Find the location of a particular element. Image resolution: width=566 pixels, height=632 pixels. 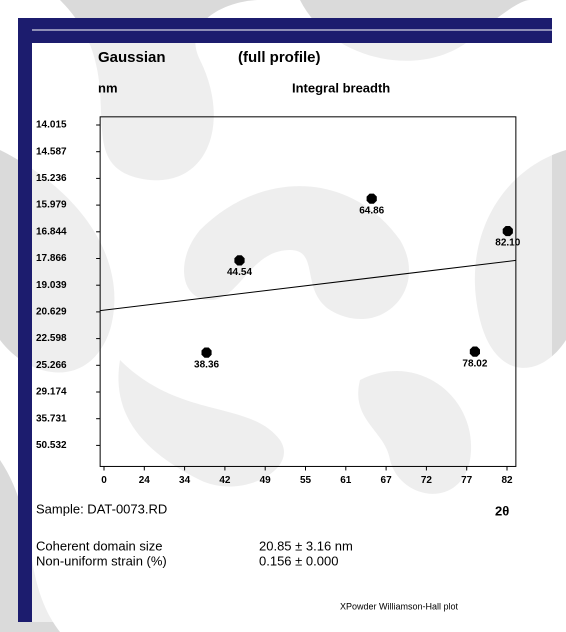

point-label: 64.86 is located at coordinates (371, 210).